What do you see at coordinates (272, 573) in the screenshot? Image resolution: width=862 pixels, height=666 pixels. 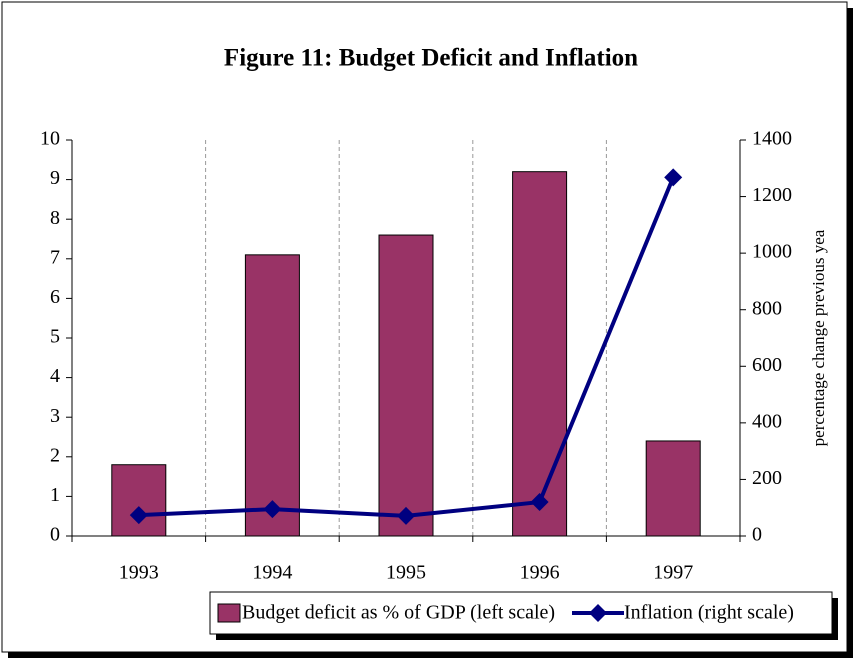 I see `x-tick-label: 1994` at bounding box center [272, 573].